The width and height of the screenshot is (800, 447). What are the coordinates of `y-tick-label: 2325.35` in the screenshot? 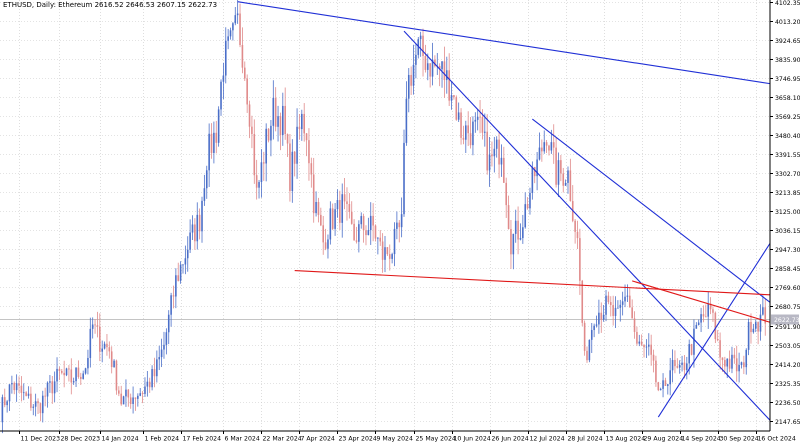 It's located at (787, 384).